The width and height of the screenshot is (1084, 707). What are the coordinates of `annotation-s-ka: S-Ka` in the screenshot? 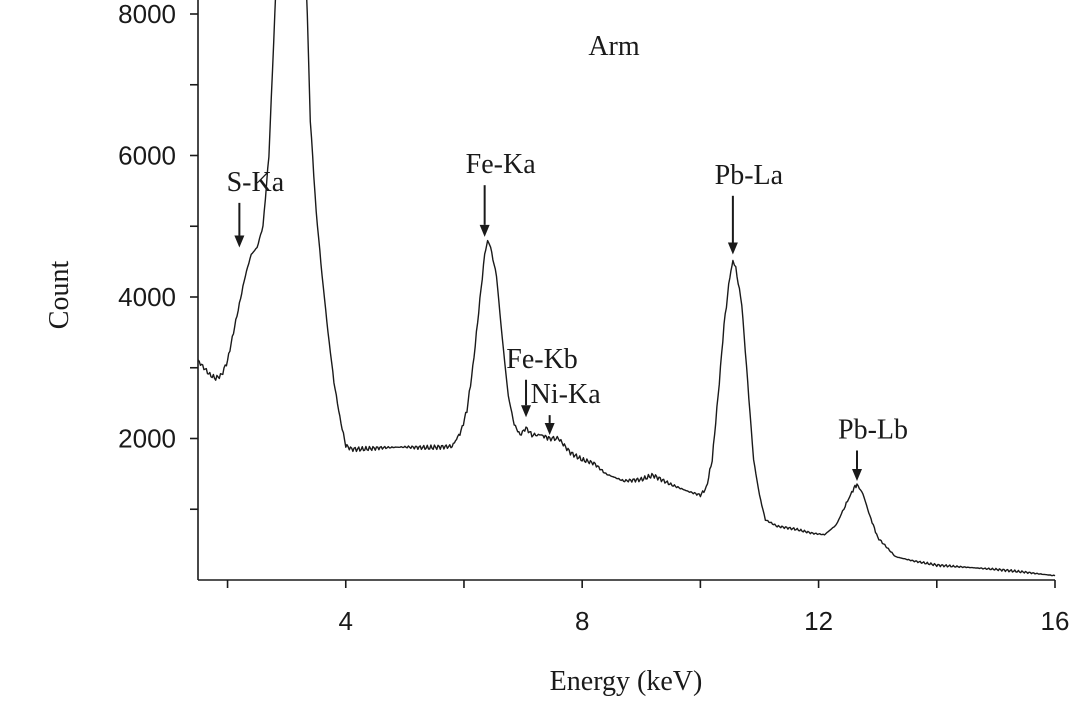 It's located at (256, 207).